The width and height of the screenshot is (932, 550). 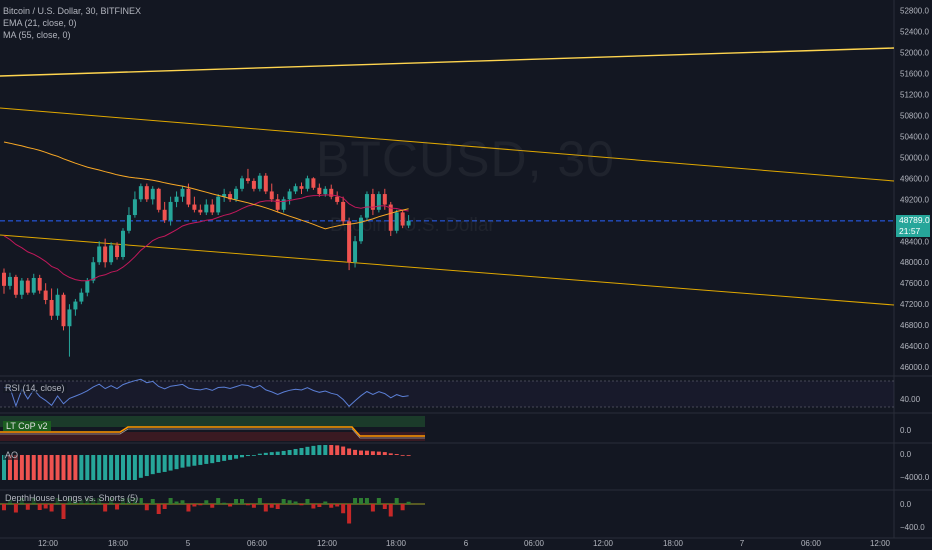 I want to click on last-price-badge: 48789.0 21:57, so click(x=913, y=226).